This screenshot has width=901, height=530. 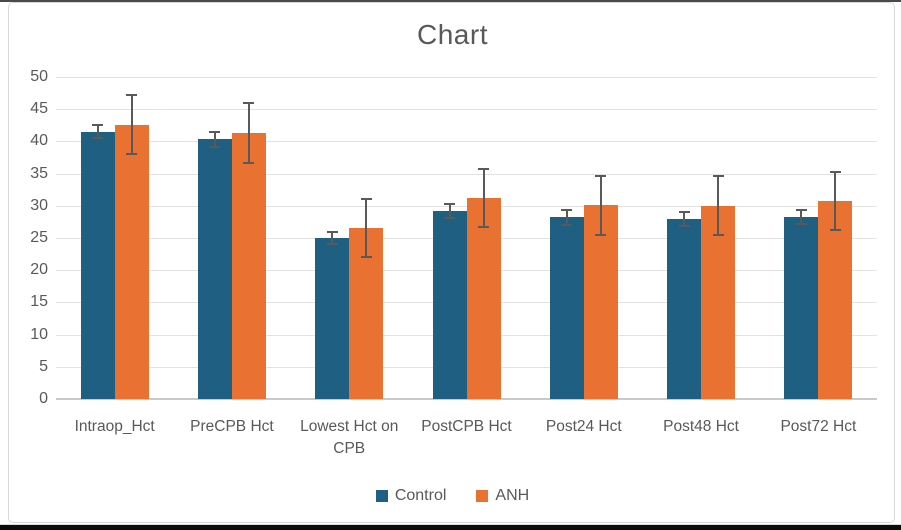 I want to click on y-axis-tick-label: 10, so click(x=39, y=334).